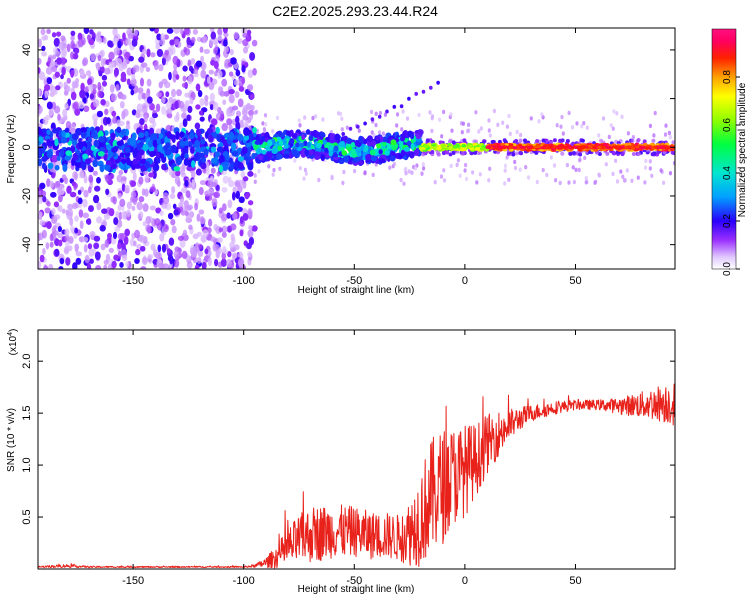  Describe the element at coordinates (250, 166) in the screenshot. I see `spectrogram-cell-2021` at that location.